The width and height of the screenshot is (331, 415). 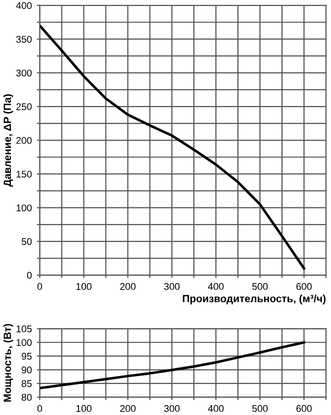 What do you see at coordinates (27, 384) in the screenshot?
I see `y-tick-label: 85` at bounding box center [27, 384].